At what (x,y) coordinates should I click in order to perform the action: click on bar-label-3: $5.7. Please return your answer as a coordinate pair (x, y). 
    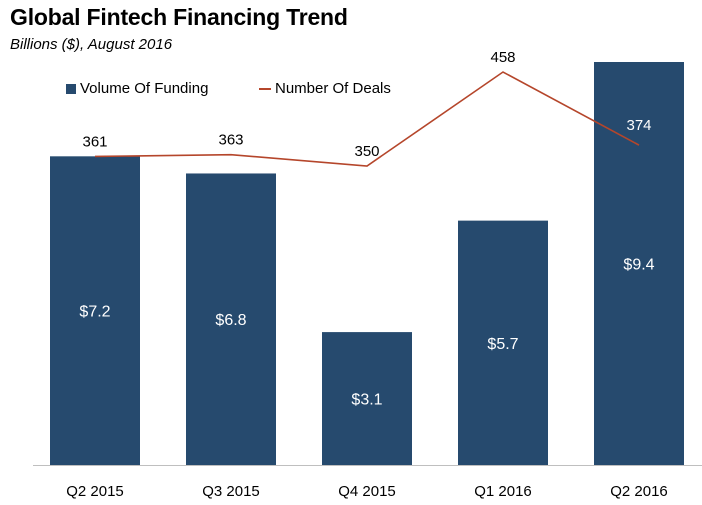
    Looking at the image, I should click on (502, 344).